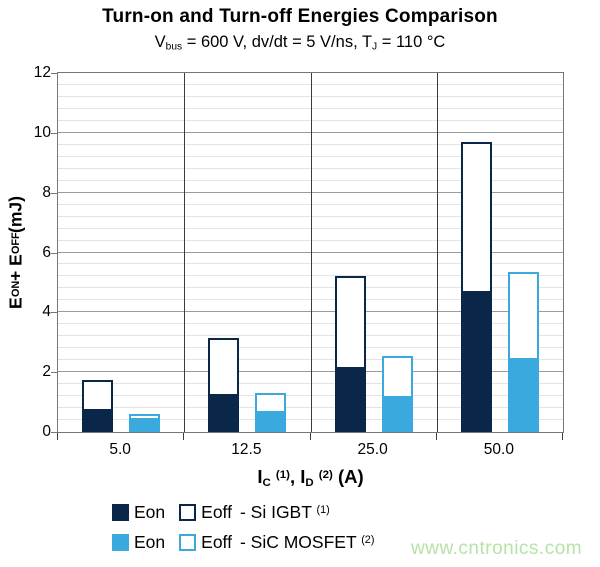 The height and width of the screenshot is (567, 600). I want to click on eon-si-swatch-icon, so click(120, 512).